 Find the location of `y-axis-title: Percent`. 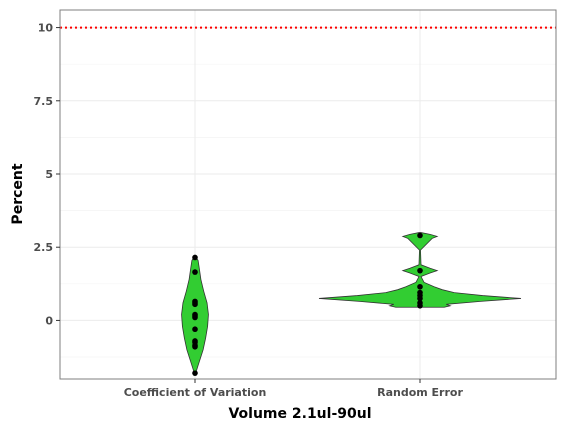

y-axis-title: Percent is located at coordinates (18, 193).